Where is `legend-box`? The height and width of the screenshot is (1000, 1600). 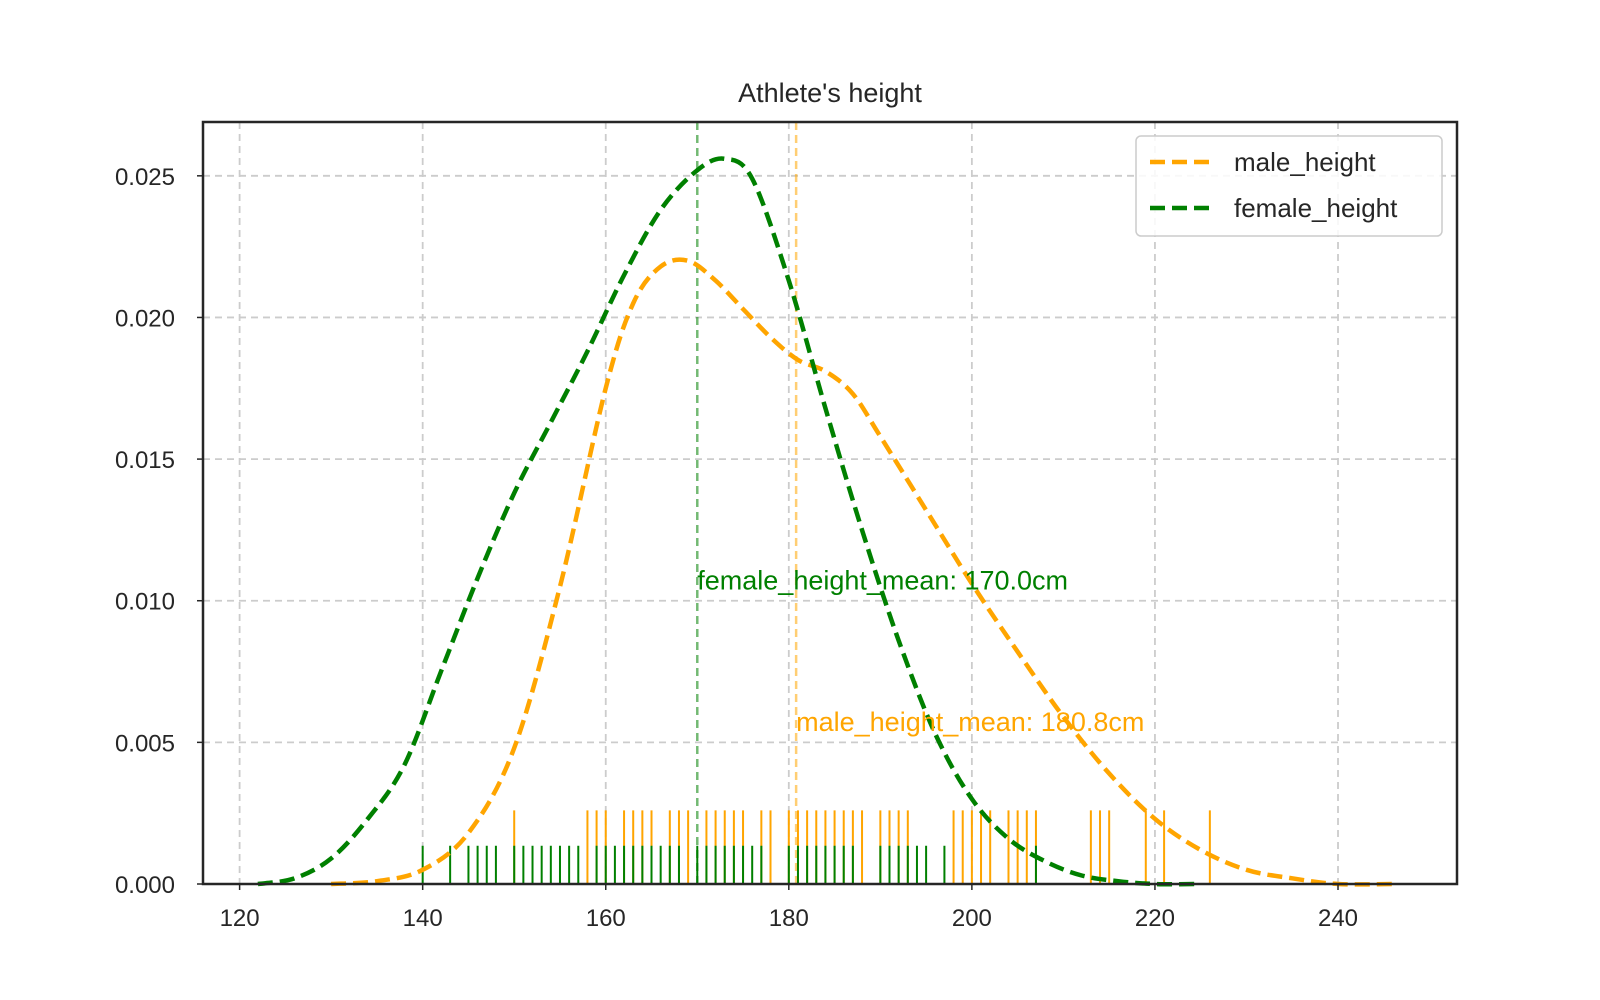
legend-box is located at coordinates (1289, 186).